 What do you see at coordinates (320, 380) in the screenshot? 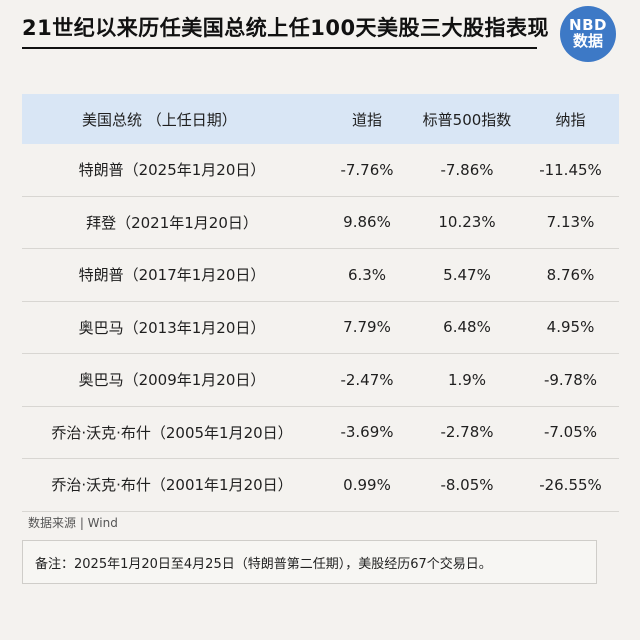
I see `table-row: 奥巴马（2009年1月20日） -2.47% 1.9% -9.78%` at bounding box center [320, 380].